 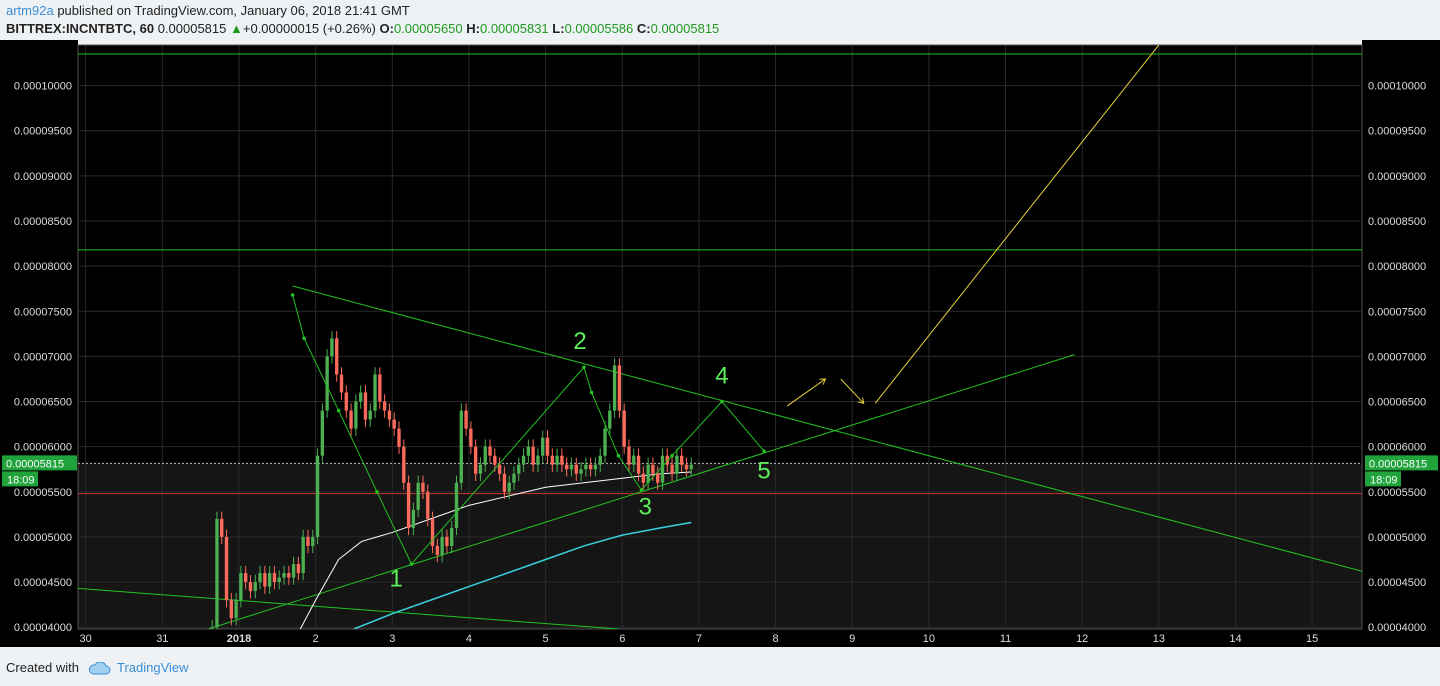 I want to click on low-value: 0.00005586, so click(x=599, y=28).